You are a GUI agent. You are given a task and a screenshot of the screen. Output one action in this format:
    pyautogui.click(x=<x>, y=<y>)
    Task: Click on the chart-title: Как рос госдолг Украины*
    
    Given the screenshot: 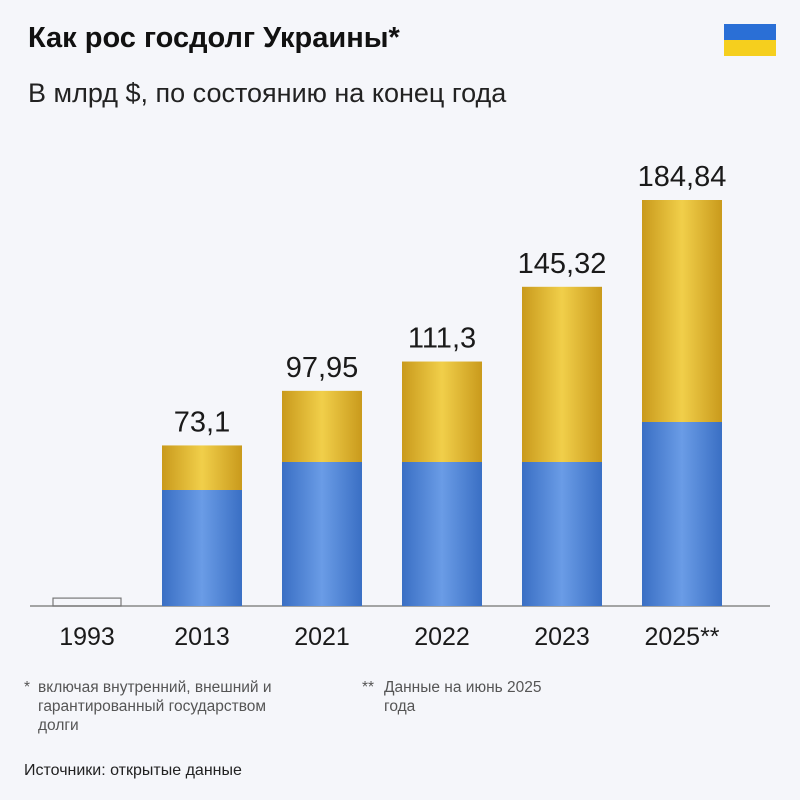 What is the action you would take?
    pyautogui.click(x=214, y=38)
    